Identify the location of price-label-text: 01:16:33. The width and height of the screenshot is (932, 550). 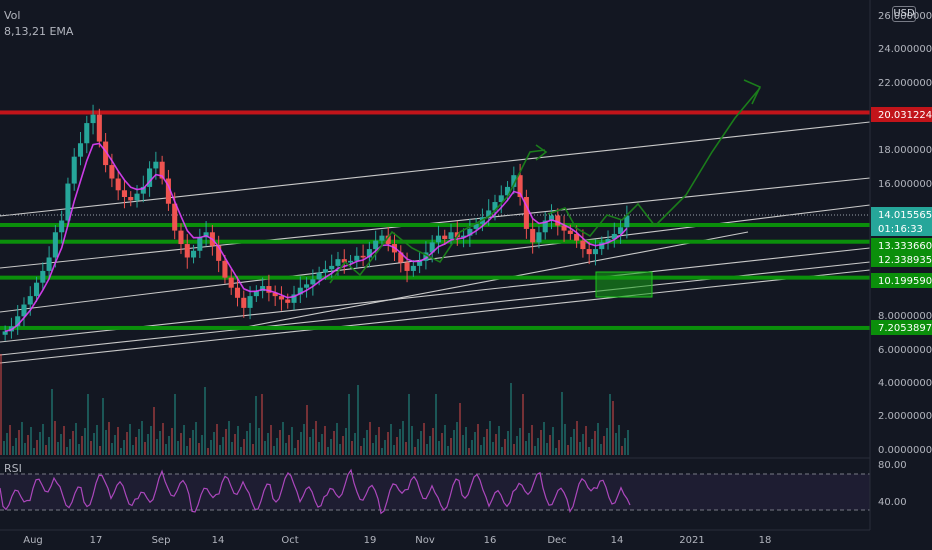
(900, 229).